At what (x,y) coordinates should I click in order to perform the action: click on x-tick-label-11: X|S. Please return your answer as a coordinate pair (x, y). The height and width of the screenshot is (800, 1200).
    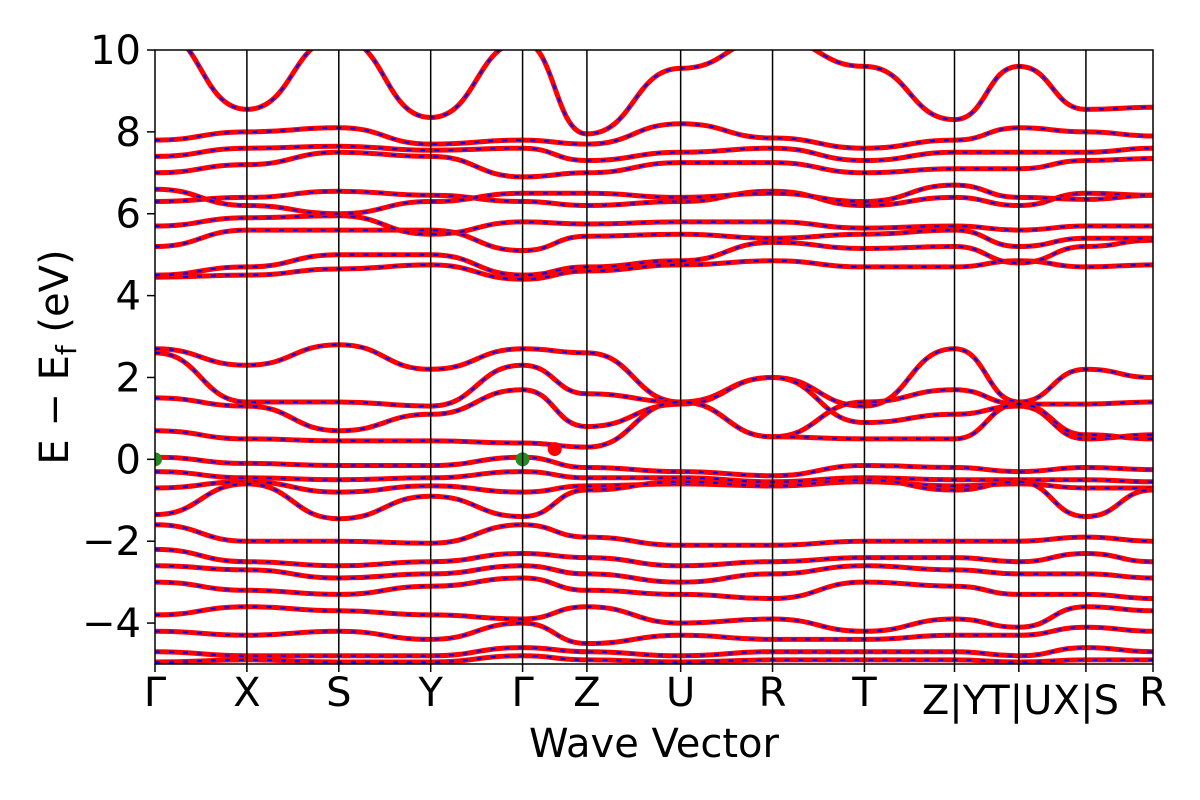
    Looking at the image, I should click on (1086, 701).